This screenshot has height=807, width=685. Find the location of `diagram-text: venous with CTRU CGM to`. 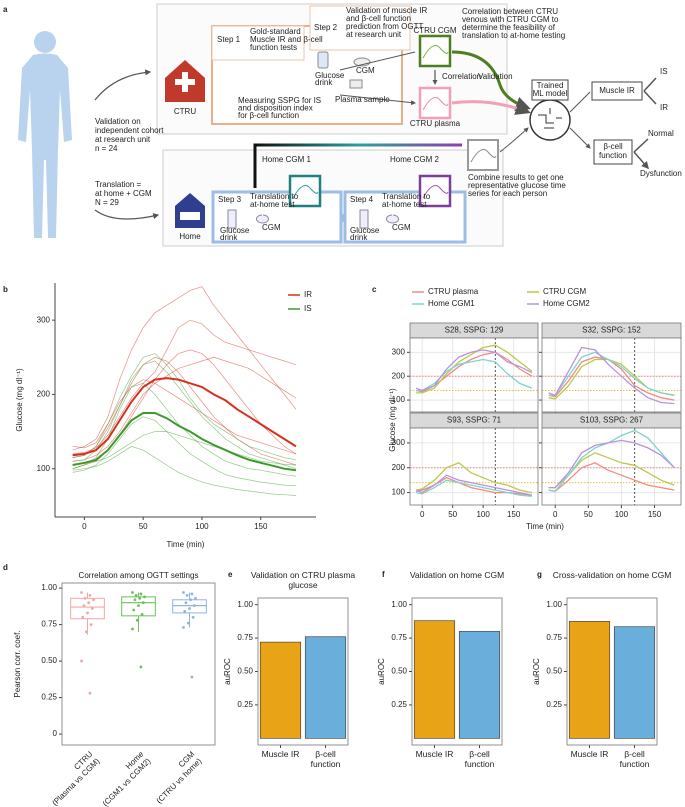

diagram-text: venous with CTRU CGM to is located at coordinates (510, 19).